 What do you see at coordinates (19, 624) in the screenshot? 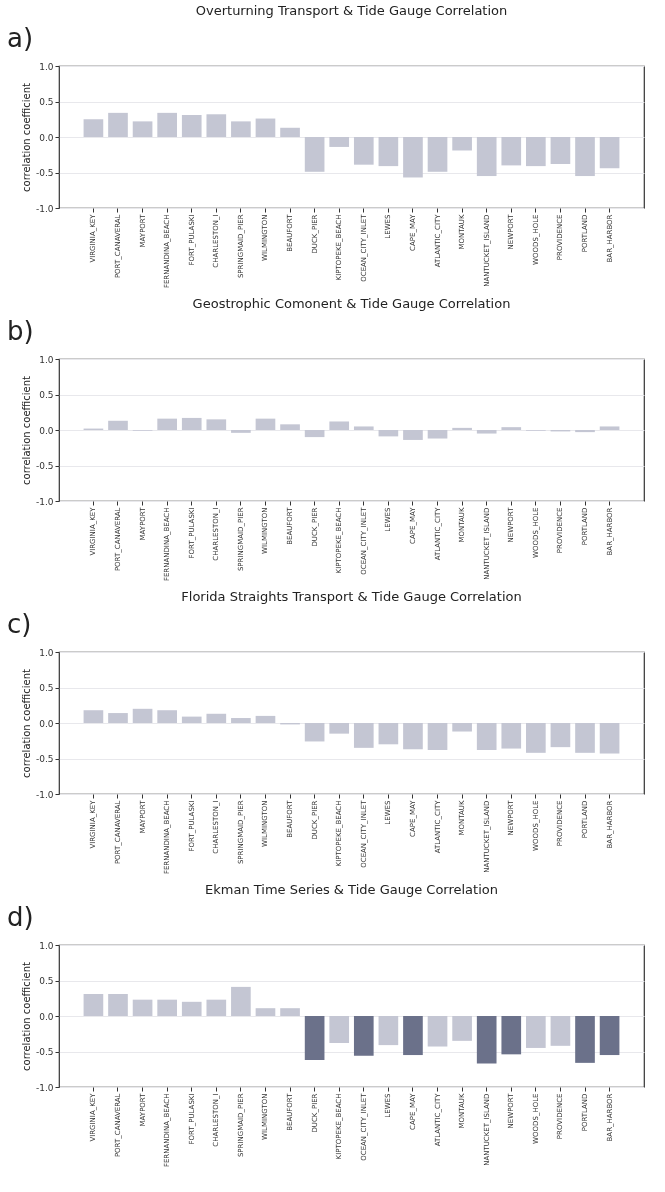
I see `text: c)` at bounding box center [19, 624].